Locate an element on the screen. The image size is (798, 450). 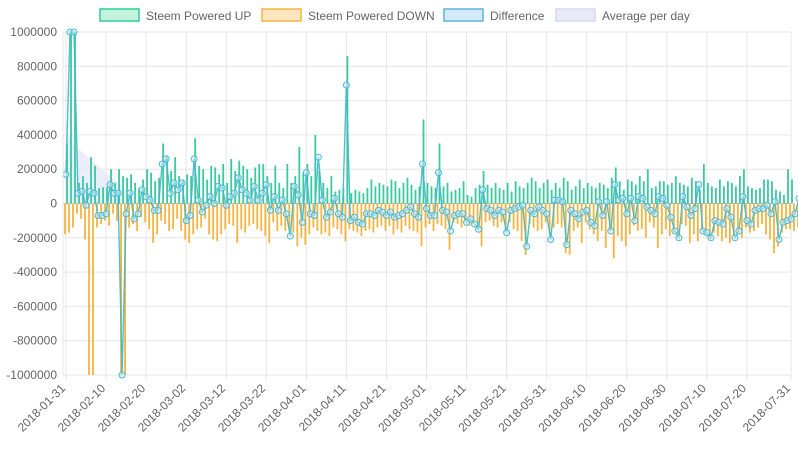
legend-item: Average per day is located at coordinates (622, 15).